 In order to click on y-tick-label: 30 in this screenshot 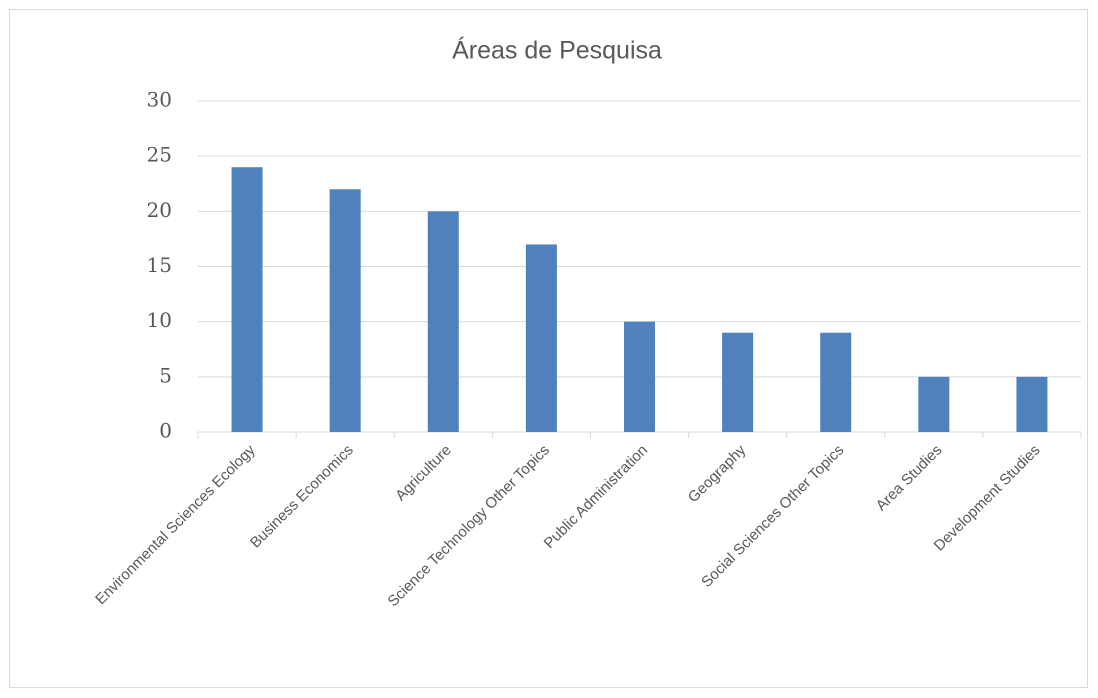, I will do `click(159, 100)`.